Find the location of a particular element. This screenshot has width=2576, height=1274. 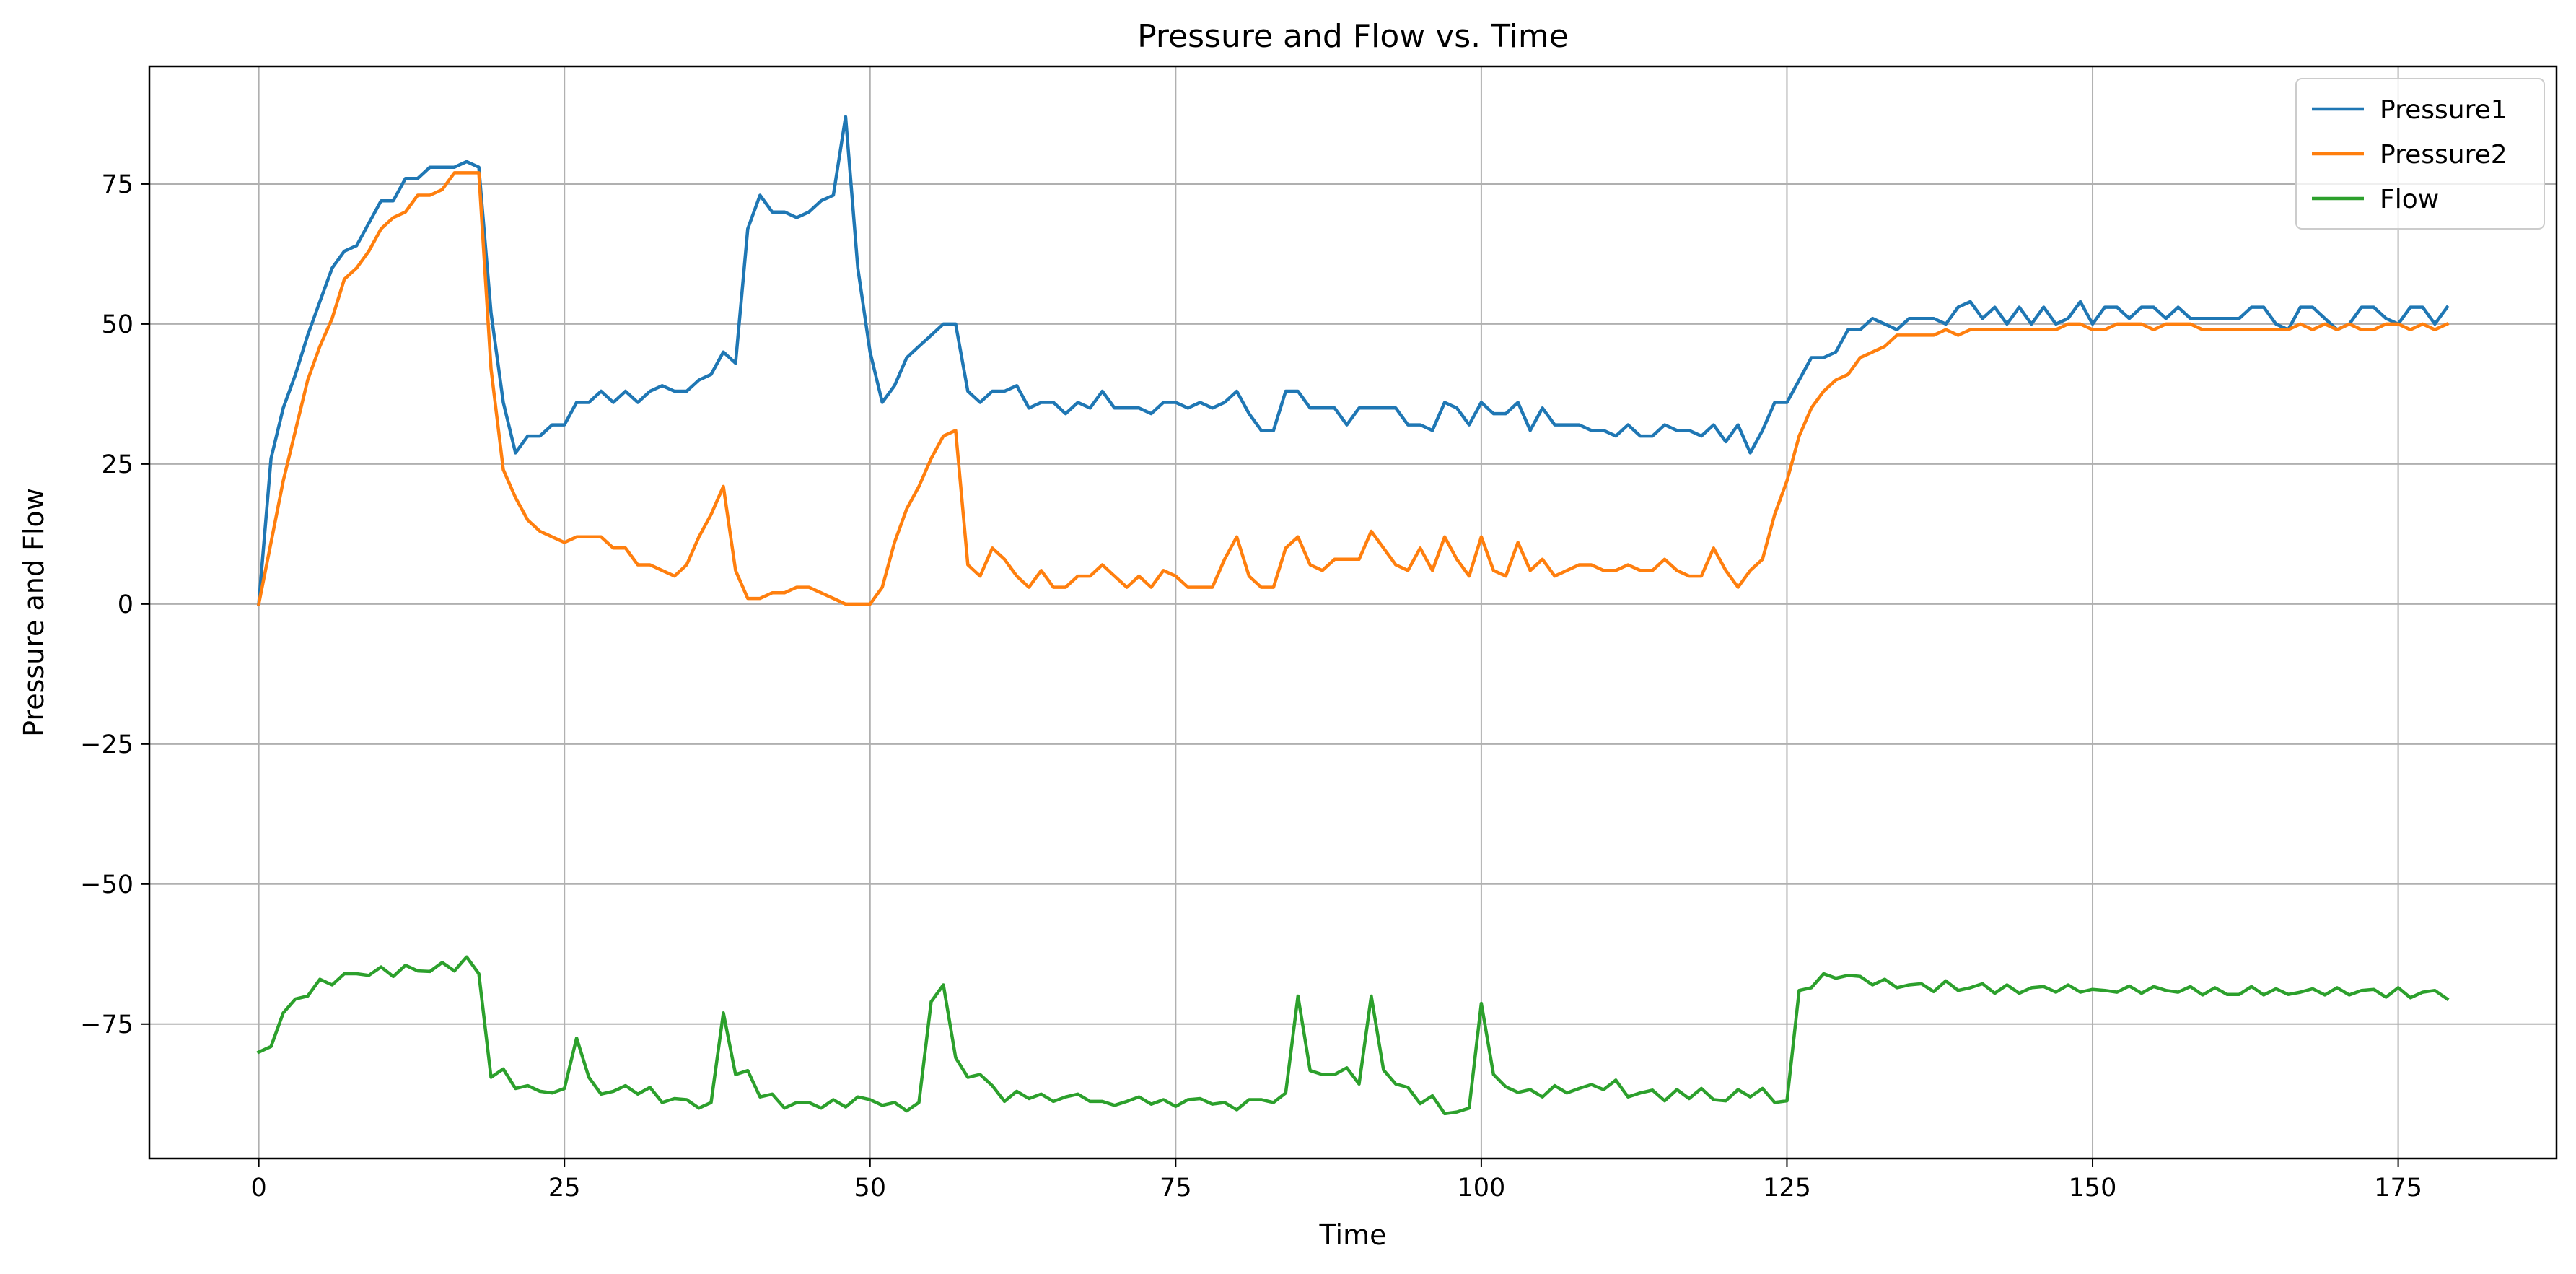

y-tick-label: 75 is located at coordinates (117, 184).